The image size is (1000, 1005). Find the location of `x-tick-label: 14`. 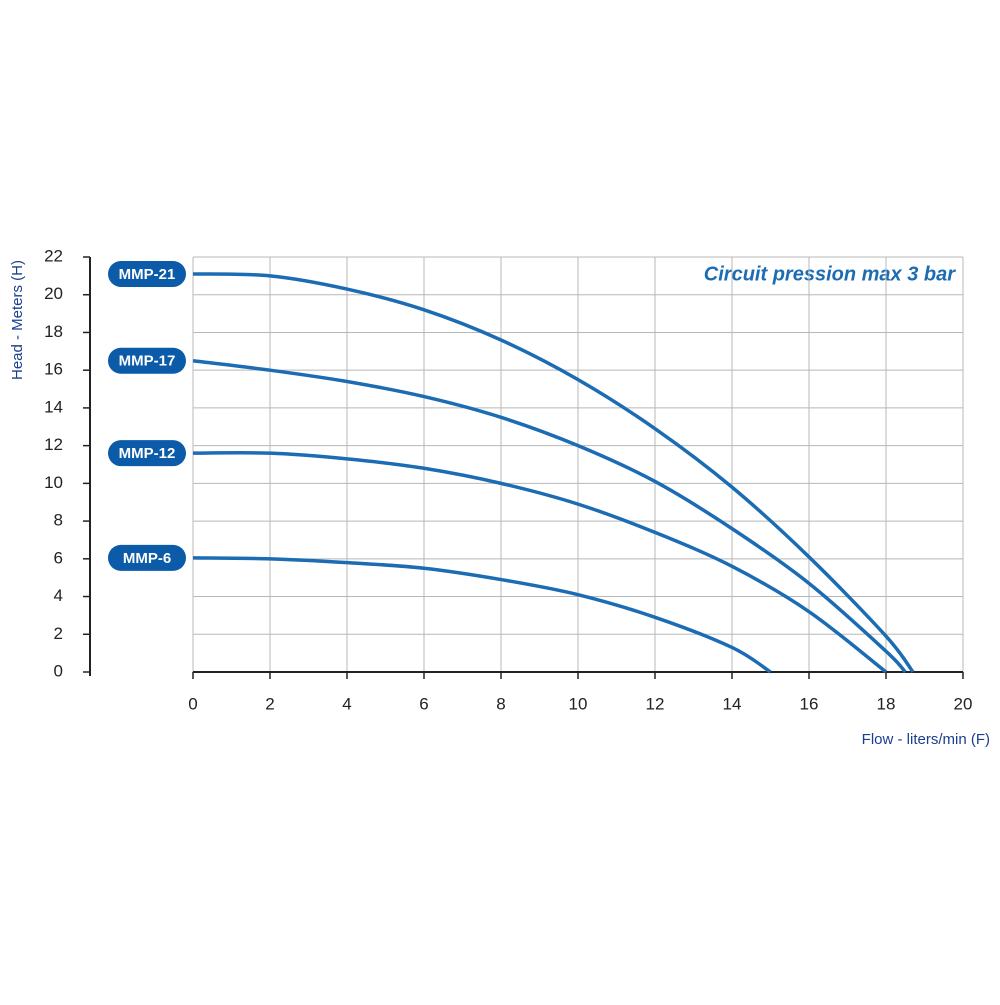

x-tick-label: 14 is located at coordinates (732, 703).